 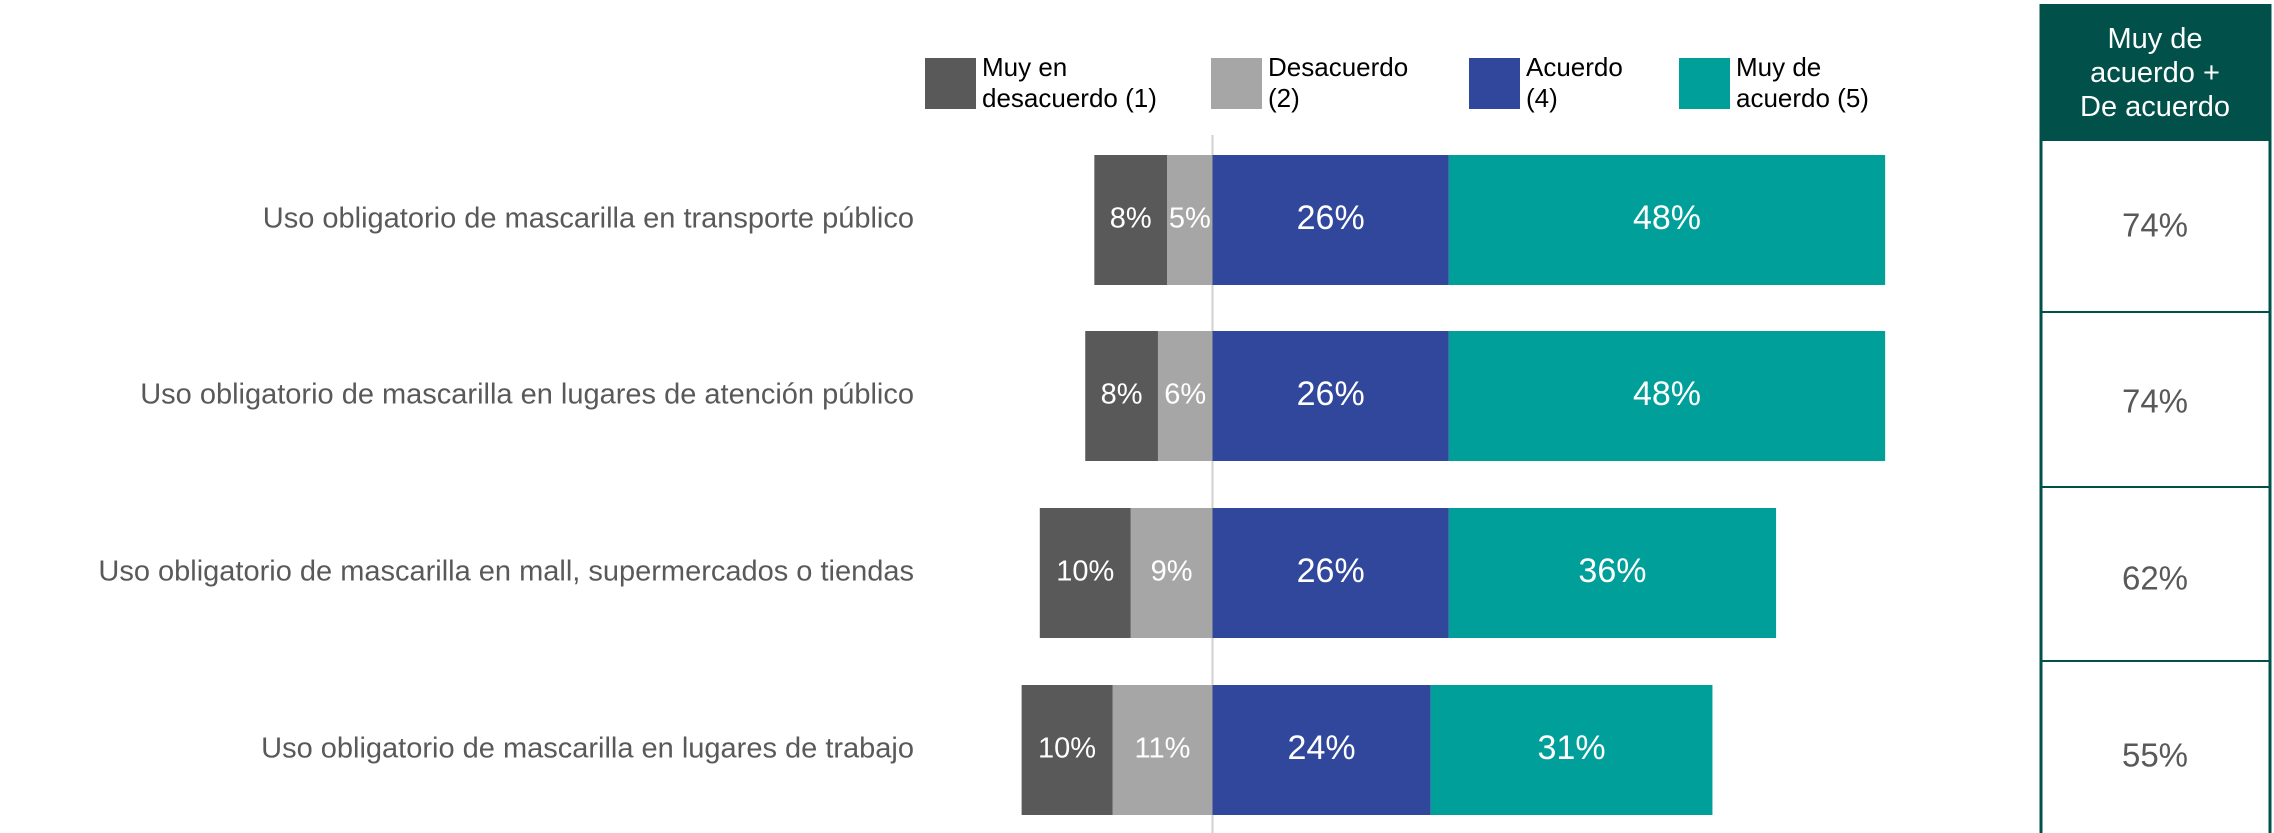 I want to click on data-label: 9%, so click(x=1172, y=572).